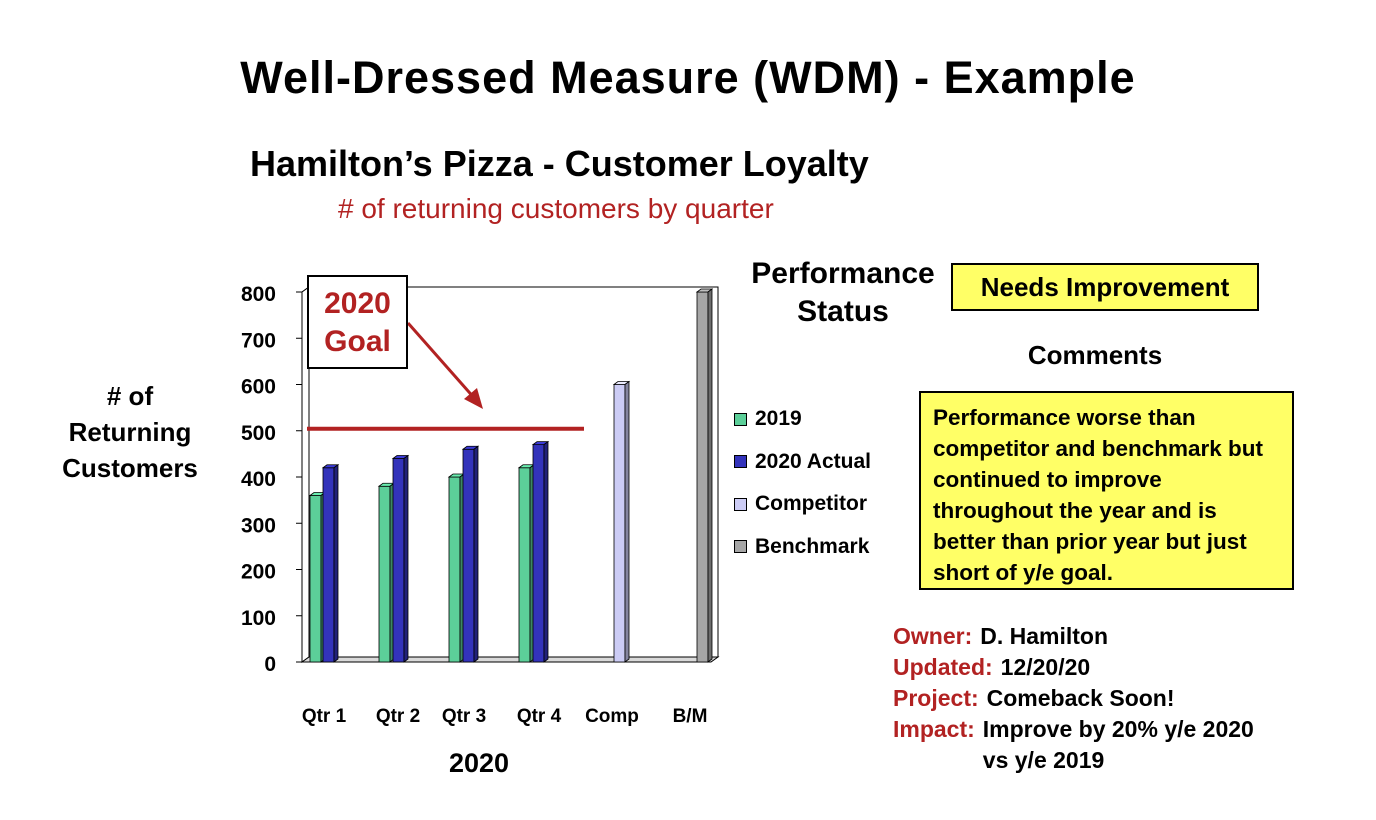  What do you see at coordinates (258, 340) in the screenshot?
I see `y-tick-label: 700` at bounding box center [258, 340].